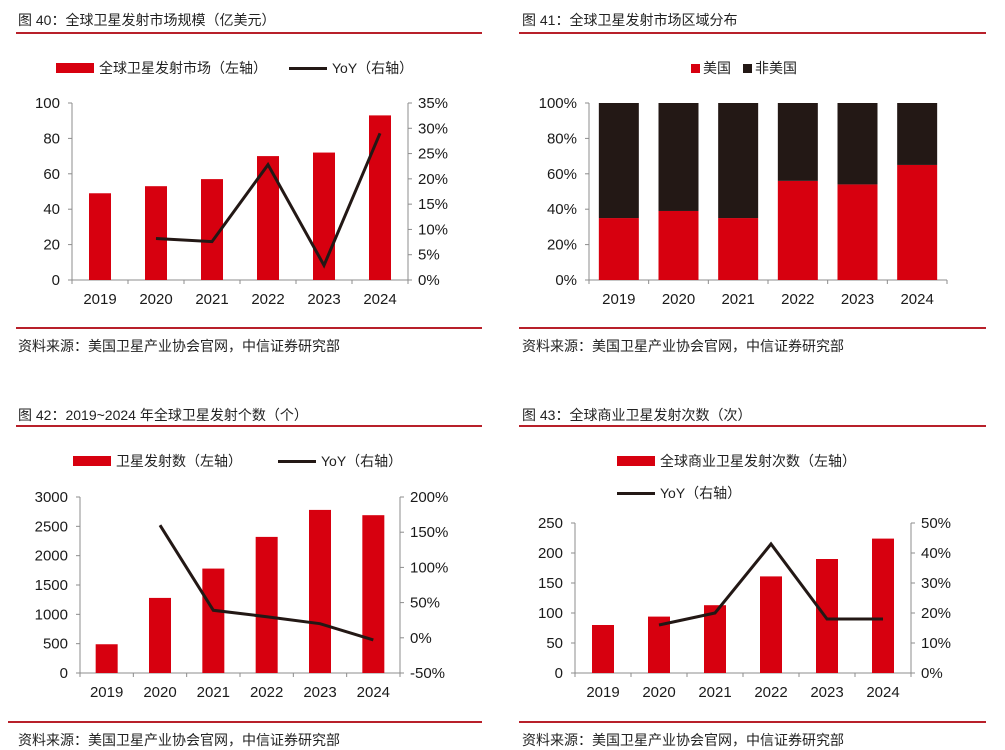 The width and height of the screenshot is (1005, 750). I want to click on fig40-legend-bar-label: 全球卫星发射市场（左轴）, so click(183, 68).